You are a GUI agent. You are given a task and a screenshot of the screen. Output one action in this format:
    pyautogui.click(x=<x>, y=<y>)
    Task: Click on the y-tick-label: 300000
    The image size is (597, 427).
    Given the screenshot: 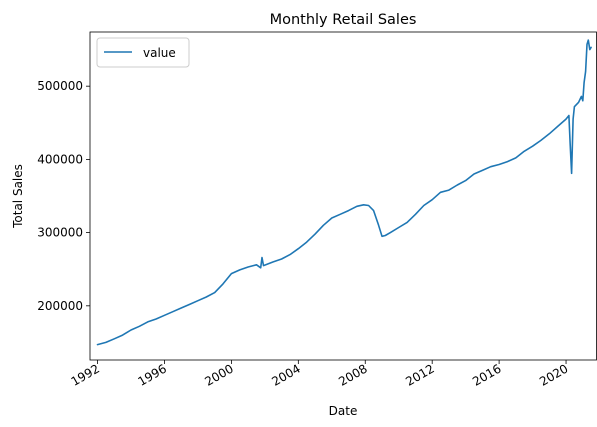 What is the action you would take?
    pyautogui.click(x=60, y=233)
    